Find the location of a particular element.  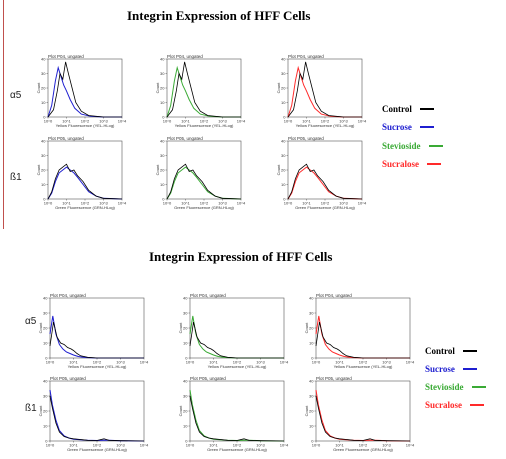

fig1-legend-sucrose: Sucrose is located at coordinates (408, 127).